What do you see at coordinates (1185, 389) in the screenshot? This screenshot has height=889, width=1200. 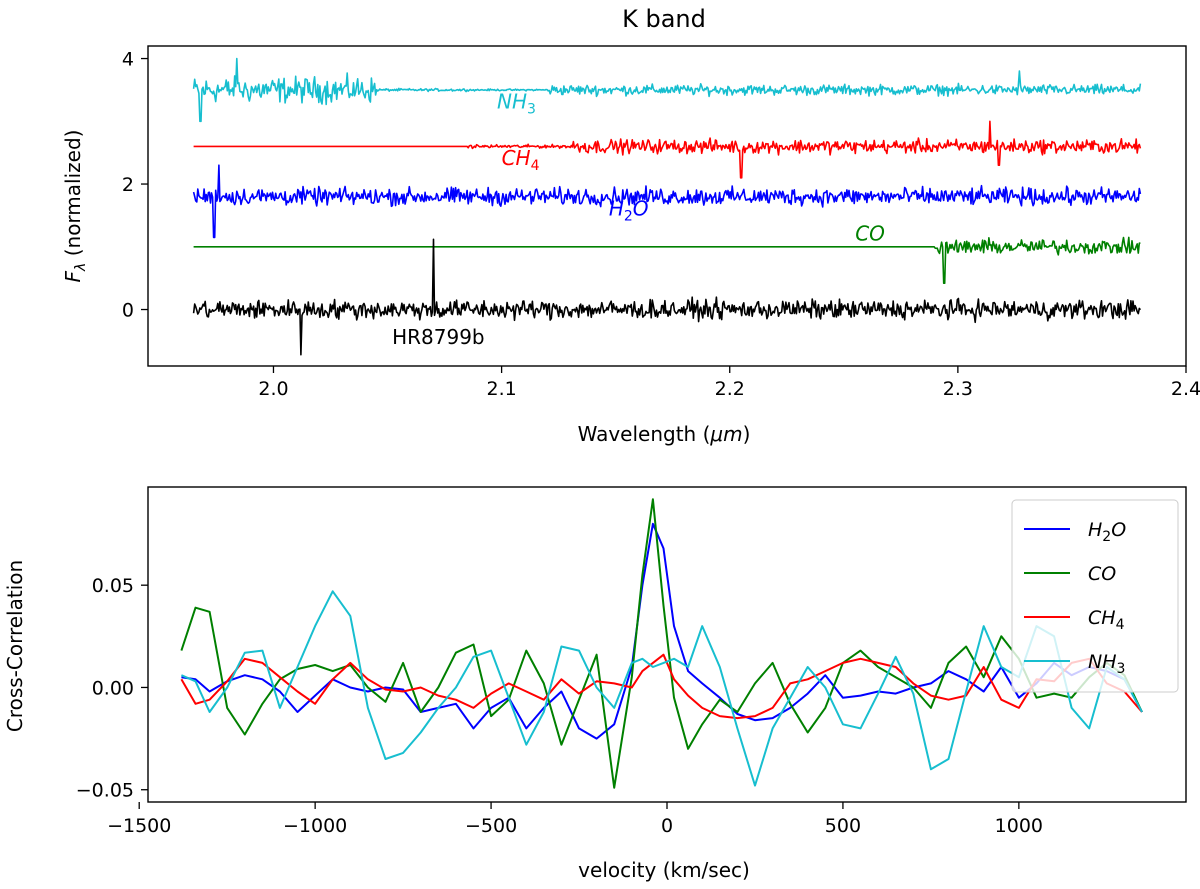 I see `top-x-tick-label: 2.4` at bounding box center [1185, 389].